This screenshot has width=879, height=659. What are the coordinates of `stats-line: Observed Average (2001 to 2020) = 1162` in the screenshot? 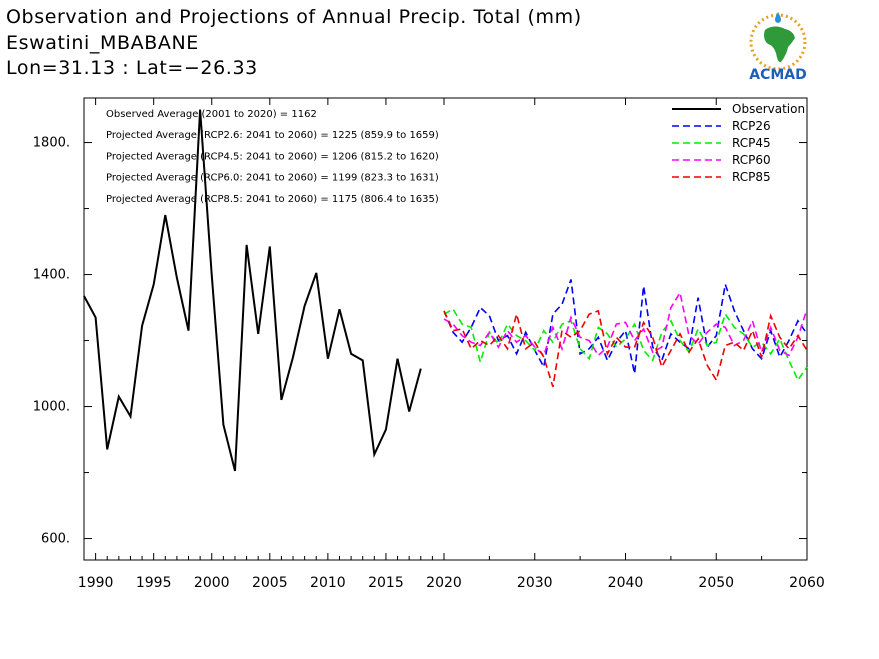 It's located at (211, 114).